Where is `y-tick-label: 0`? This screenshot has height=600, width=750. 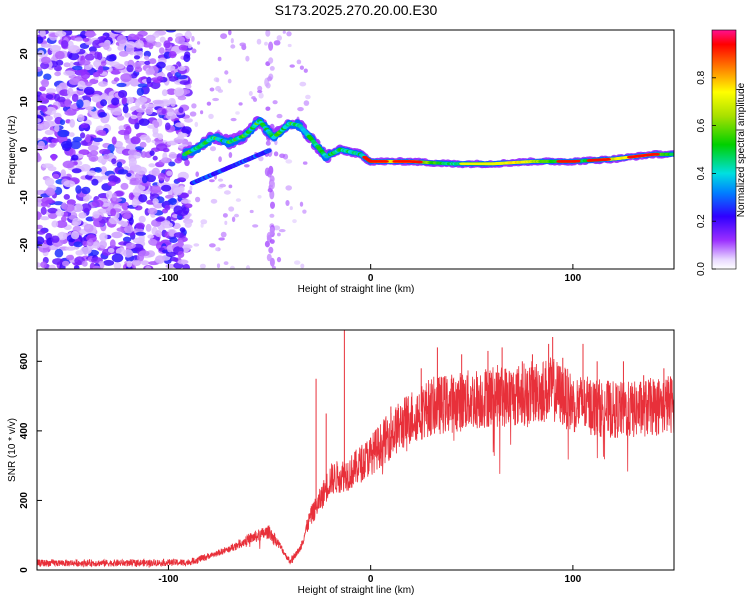
y-tick-label: 0 is located at coordinates (24, 149).